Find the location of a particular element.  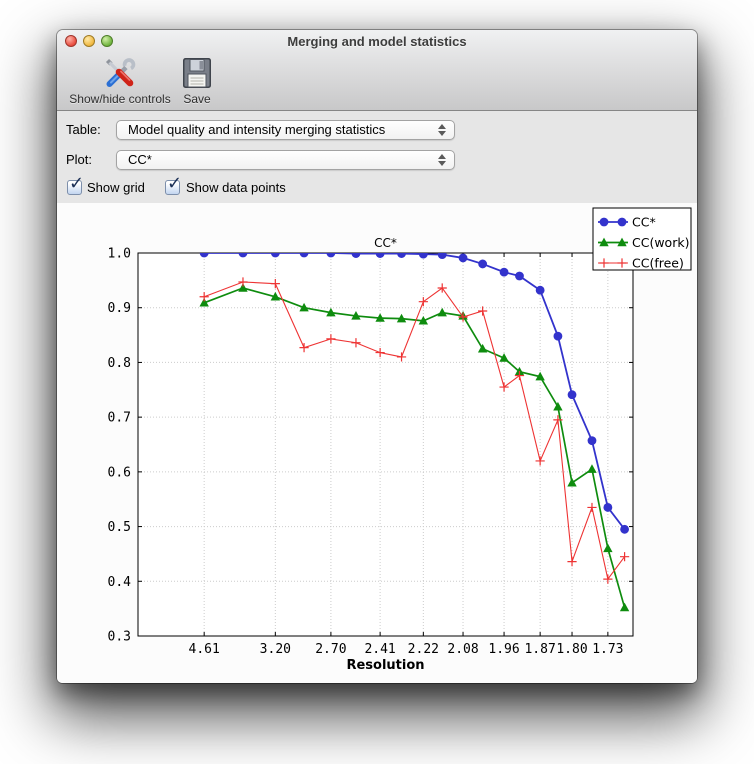

svg-text: 2.41 is located at coordinates (379, 649).